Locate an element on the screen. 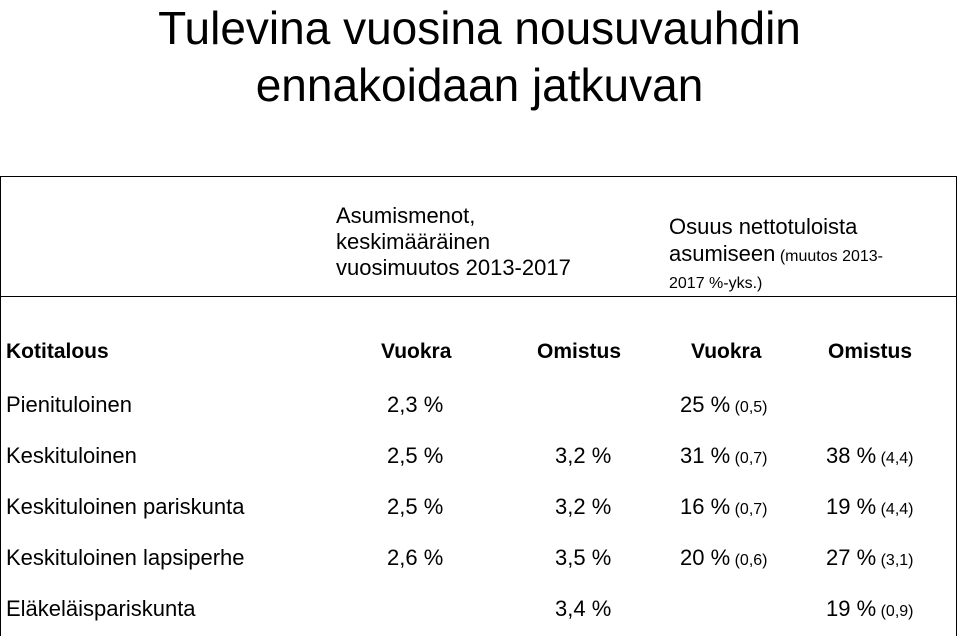 The height and width of the screenshot is (636, 959). title-line-1: Tulevina vuosina nousuvauhdin is located at coordinates (479, 28).